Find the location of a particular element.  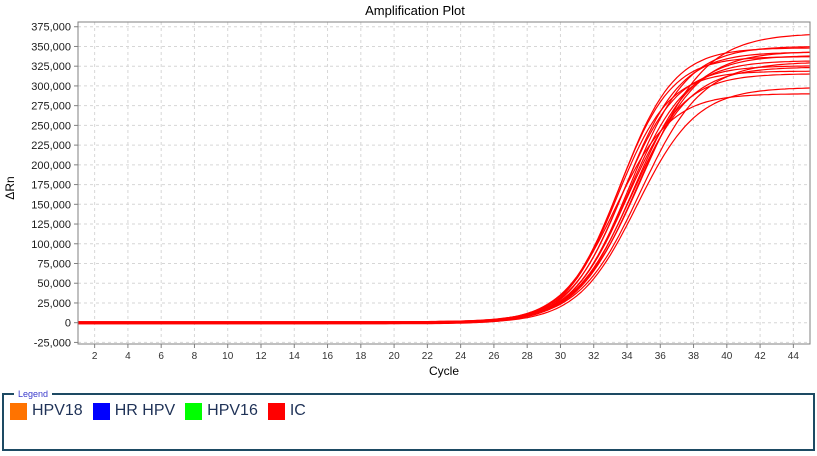

legend-item-hpv16: HPV16 is located at coordinates (221, 411).